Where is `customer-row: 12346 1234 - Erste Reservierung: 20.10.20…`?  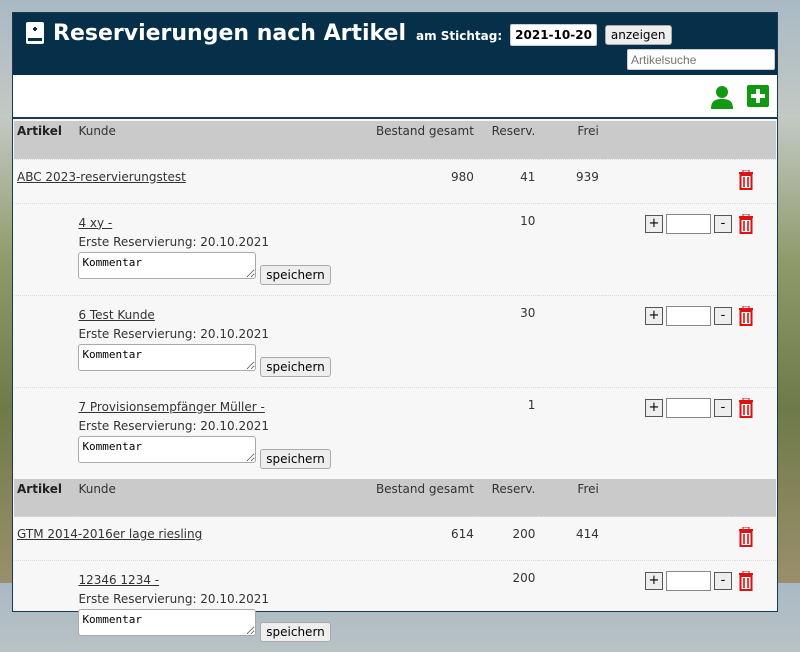 customer-row: 12346 1234 - Erste Reservierung: 20.10.20… is located at coordinates (395, 606).